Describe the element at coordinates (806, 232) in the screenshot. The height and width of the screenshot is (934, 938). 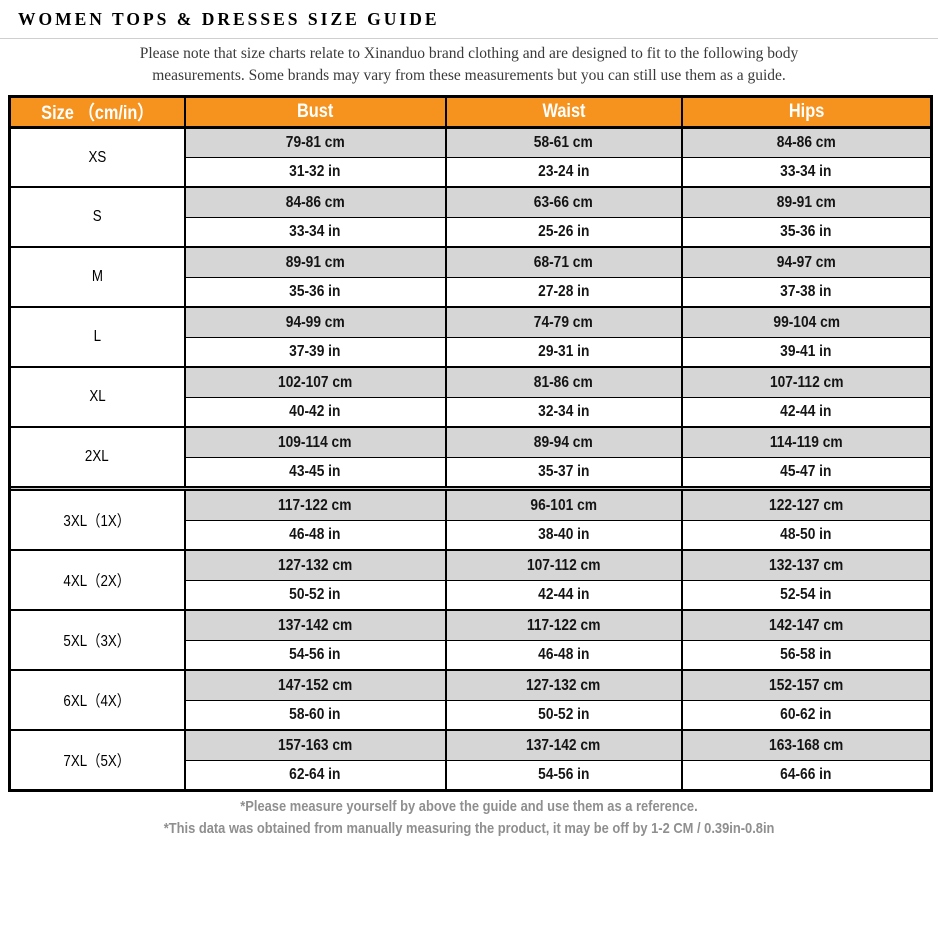
I see `hips-in-cell: 35-36 in` at that location.